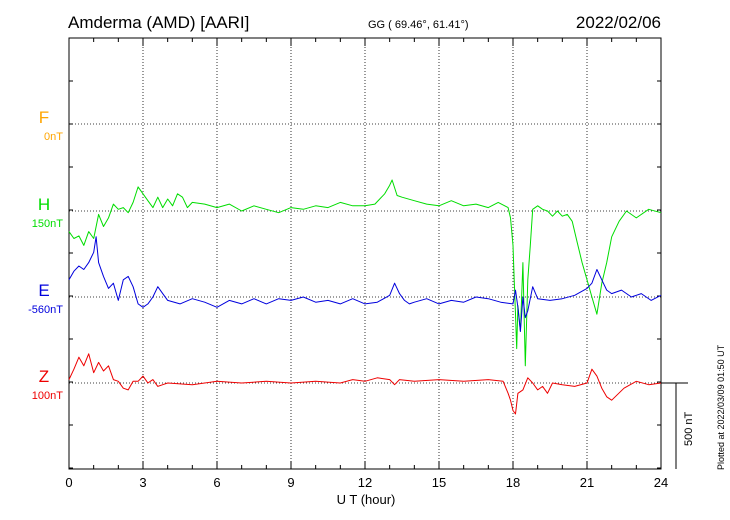  Describe the element at coordinates (439, 482) in the screenshot. I see `x-tick-label: 15` at that location.